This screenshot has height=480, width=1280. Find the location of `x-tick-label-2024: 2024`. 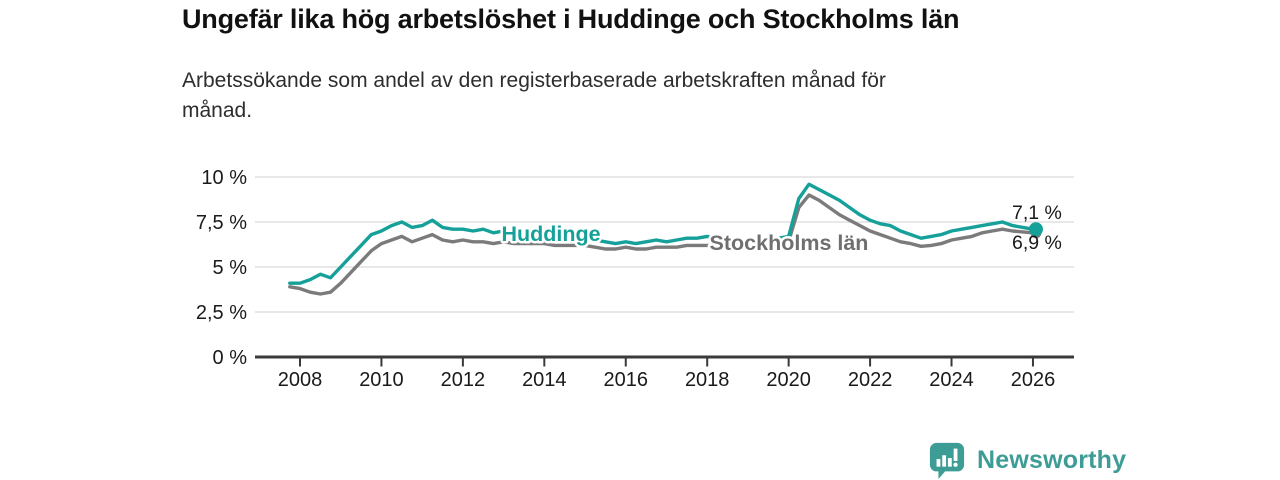

x-tick-label-2024: 2024 is located at coordinates (951, 380).